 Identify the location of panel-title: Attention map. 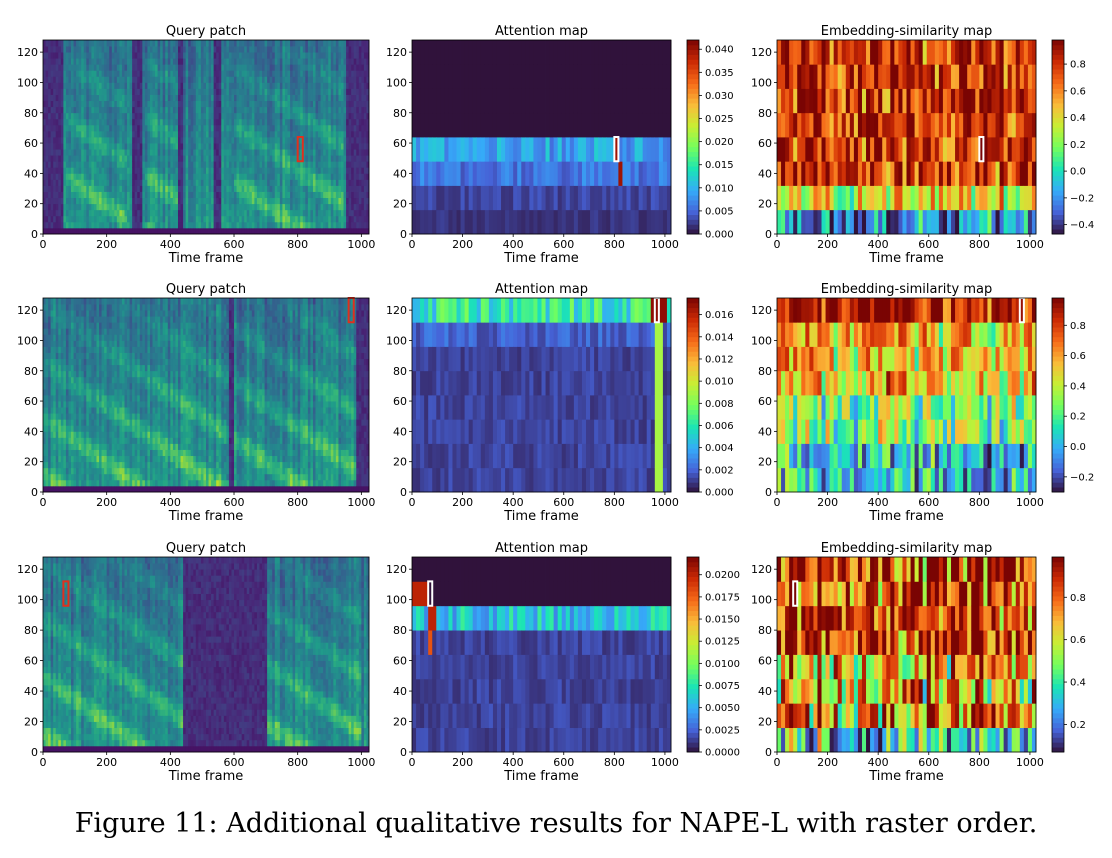
(541, 31).